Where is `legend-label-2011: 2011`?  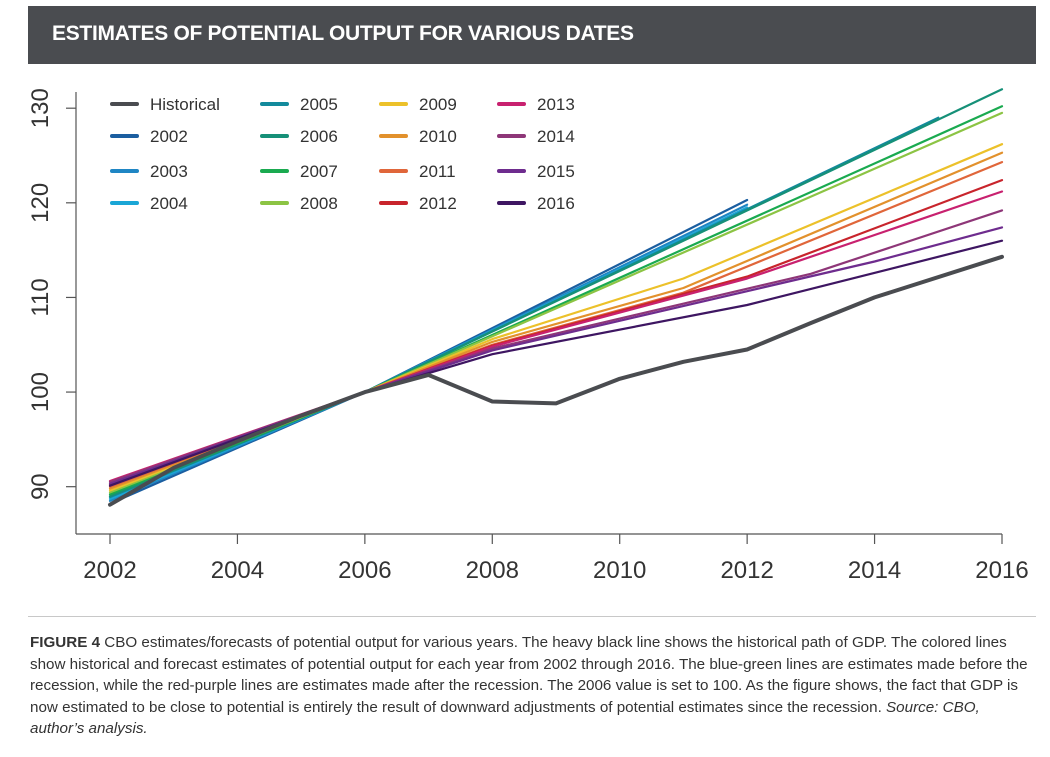 legend-label-2011: 2011 is located at coordinates (437, 171).